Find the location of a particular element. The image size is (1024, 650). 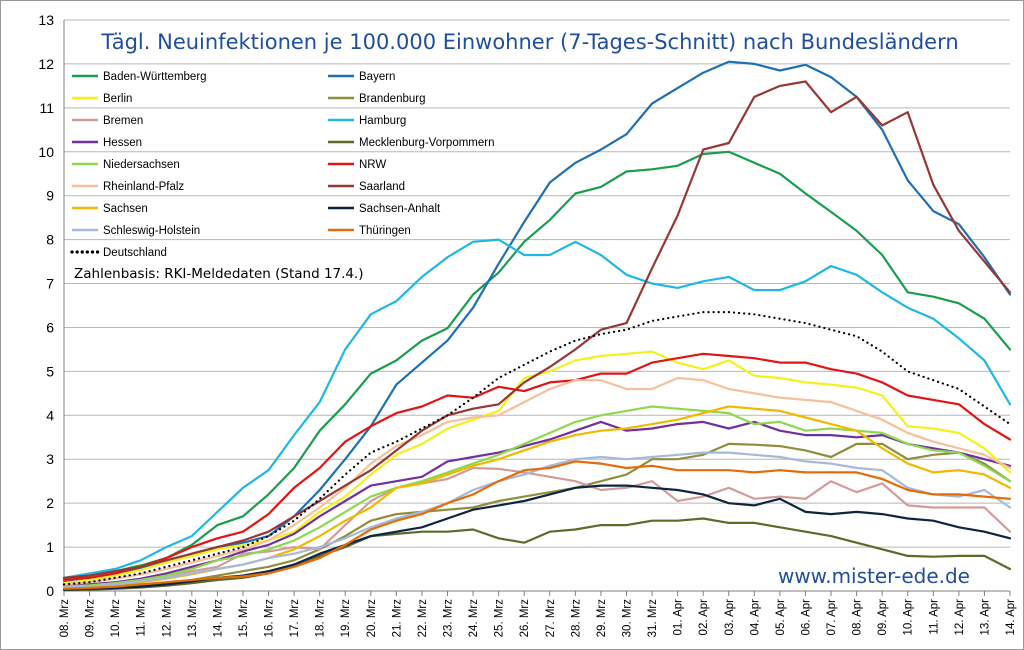

y-tick-label: 13 is located at coordinates (46, 20).